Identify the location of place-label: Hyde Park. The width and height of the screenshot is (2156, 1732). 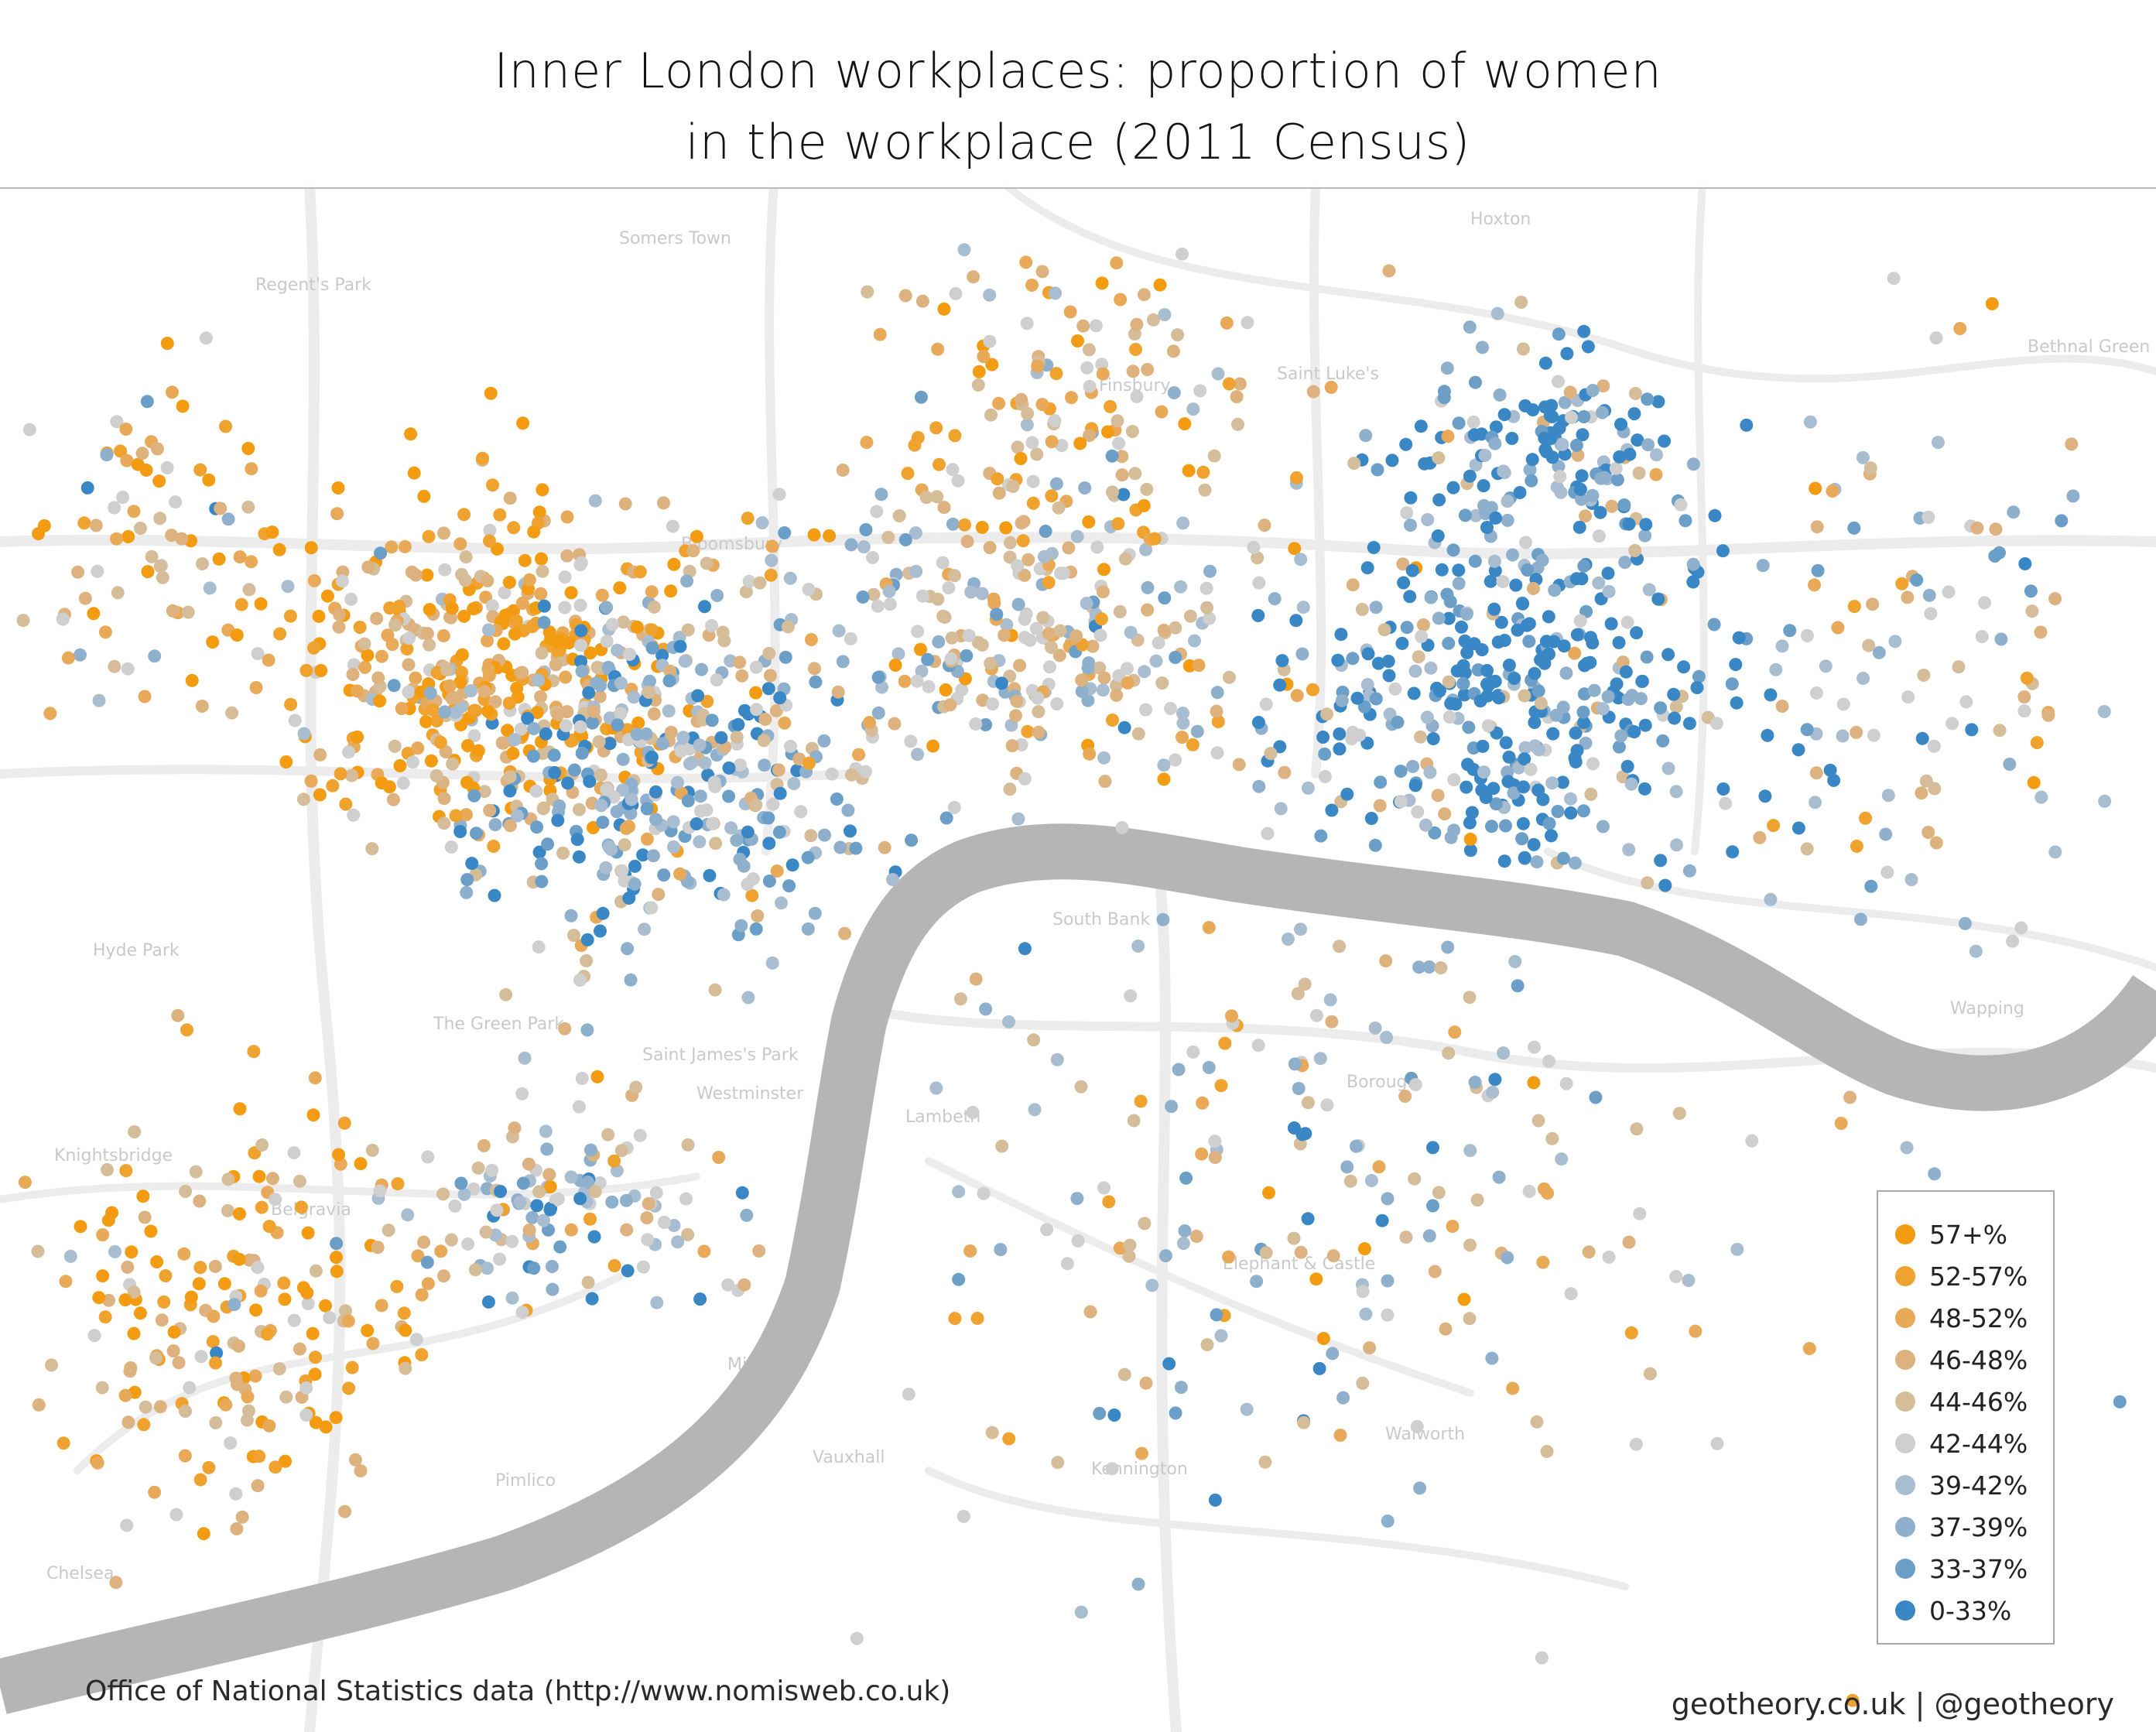
(136, 950).